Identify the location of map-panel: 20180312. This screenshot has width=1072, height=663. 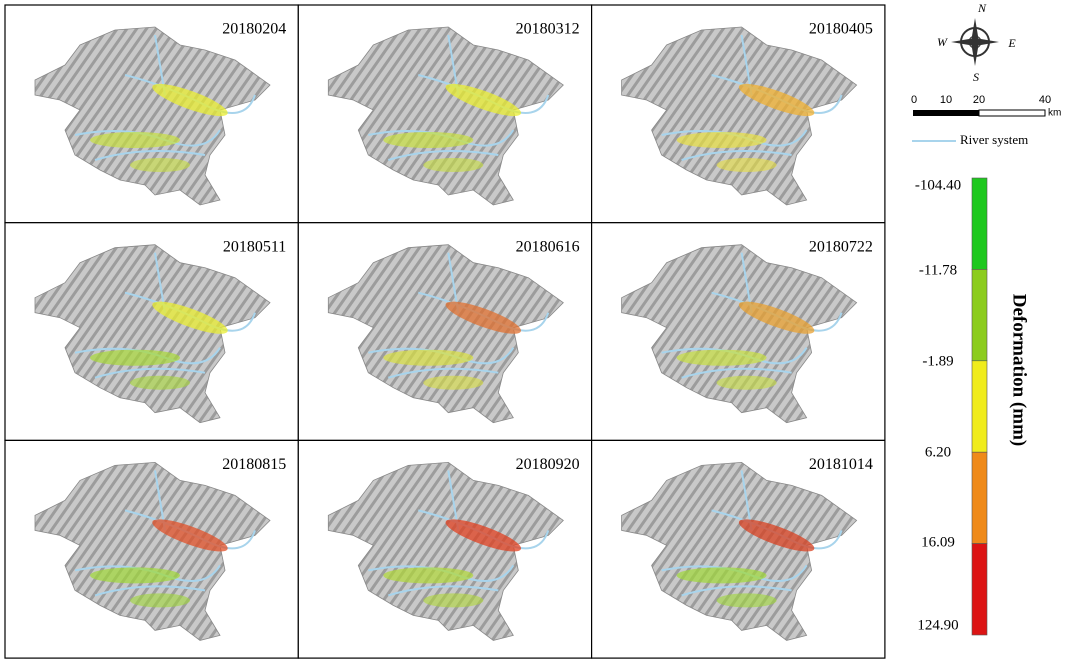
(445, 114).